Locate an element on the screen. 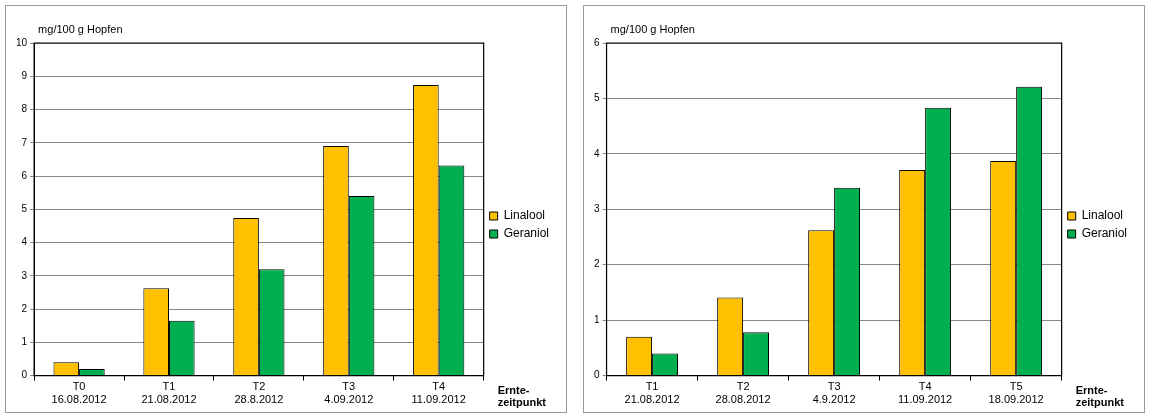 Image resolution: width=1152 pixels, height=418 pixels. x-tick-label: T2 28.08.2012 is located at coordinates (743, 393).